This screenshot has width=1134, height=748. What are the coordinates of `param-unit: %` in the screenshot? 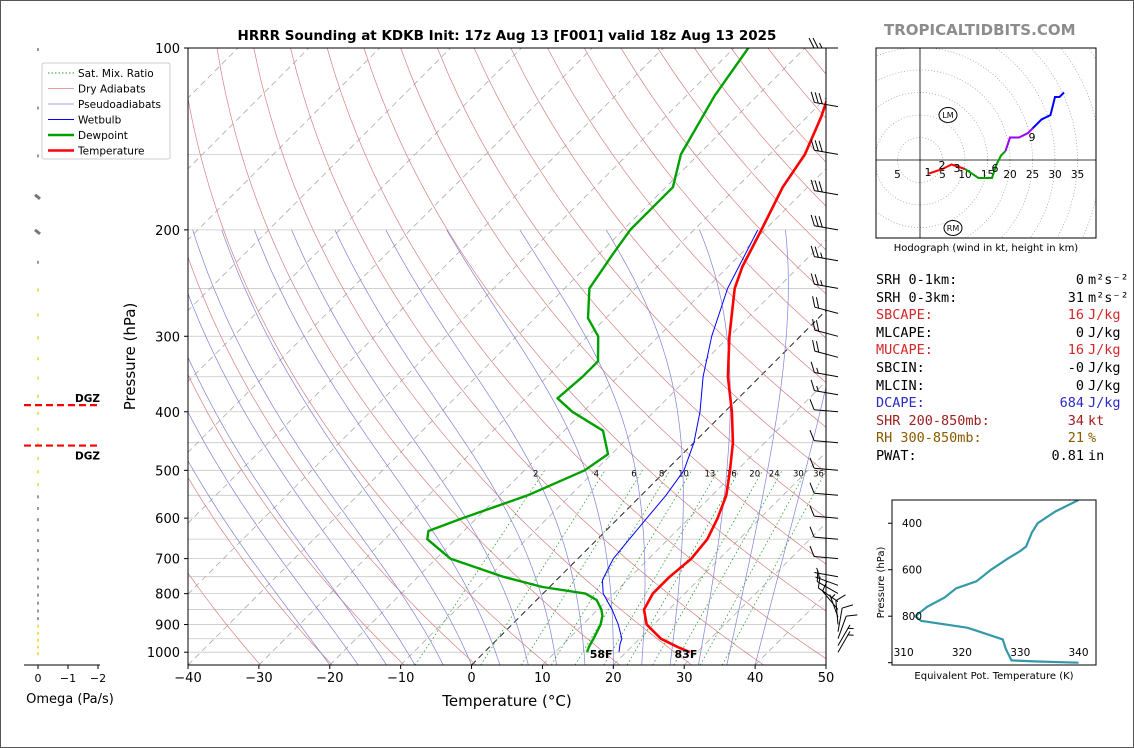 It's located at (1092, 438).